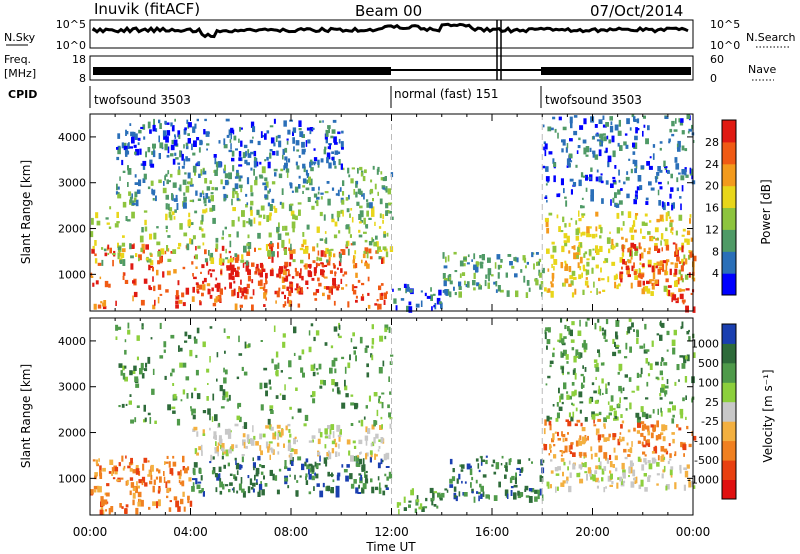 The height and width of the screenshot is (554, 800). I want to click on power-ylabel: Slant Range [km], so click(26, 212).